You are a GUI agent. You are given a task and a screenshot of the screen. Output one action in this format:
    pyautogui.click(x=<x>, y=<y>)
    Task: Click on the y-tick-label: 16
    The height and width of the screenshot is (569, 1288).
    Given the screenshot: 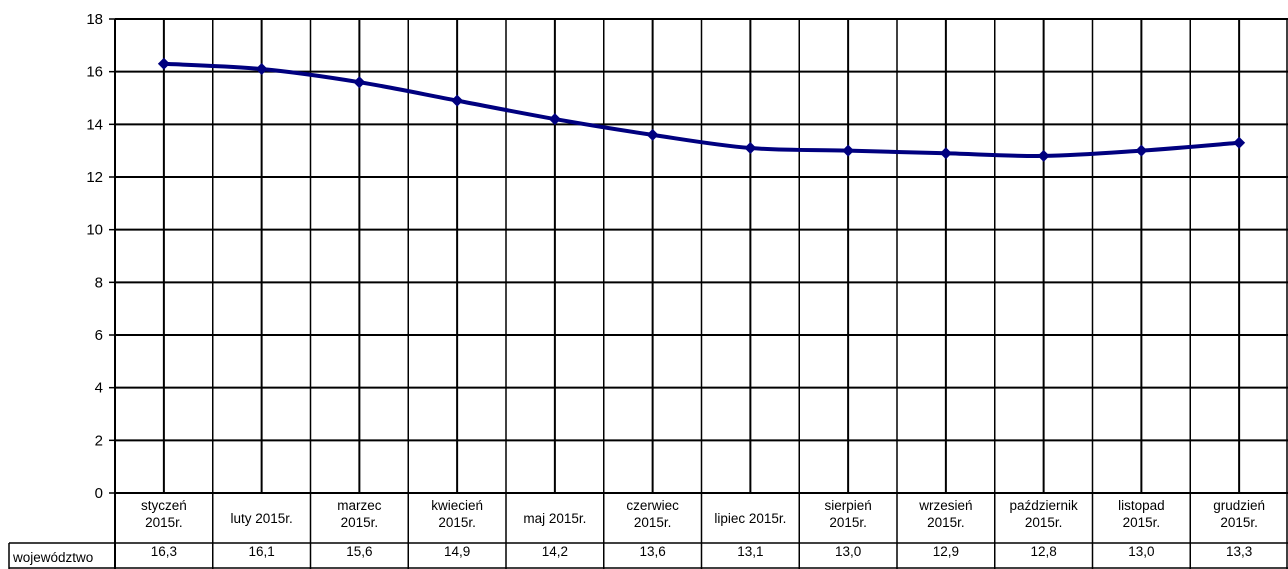 What is the action you would take?
    pyautogui.click(x=94, y=72)
    